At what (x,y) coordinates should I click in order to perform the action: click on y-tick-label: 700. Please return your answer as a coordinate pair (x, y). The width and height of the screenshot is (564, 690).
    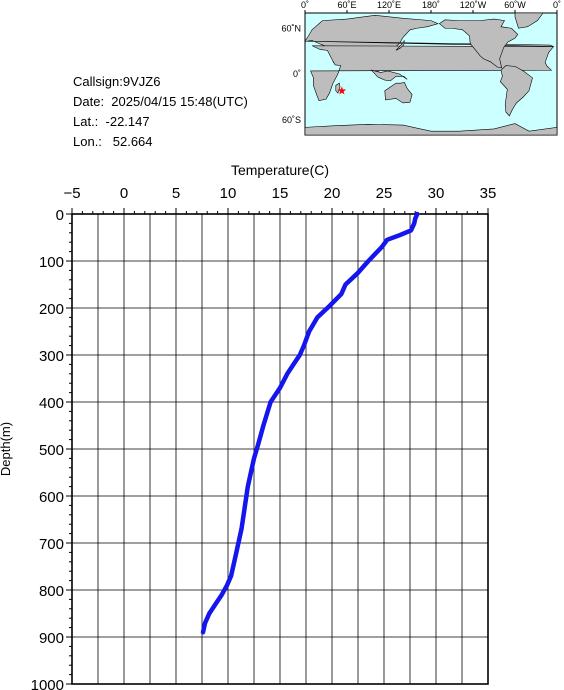
    Looking at the image, I should click on (51, 544).